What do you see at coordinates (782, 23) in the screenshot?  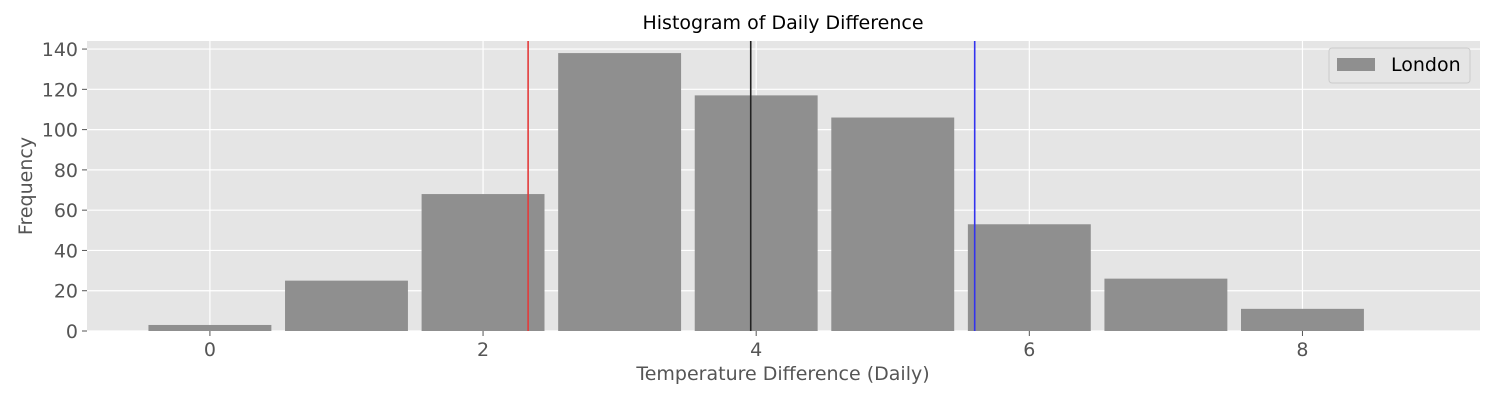 I see `chart-title: Histogram of Daily Difference` at bounding box center [782, 23].